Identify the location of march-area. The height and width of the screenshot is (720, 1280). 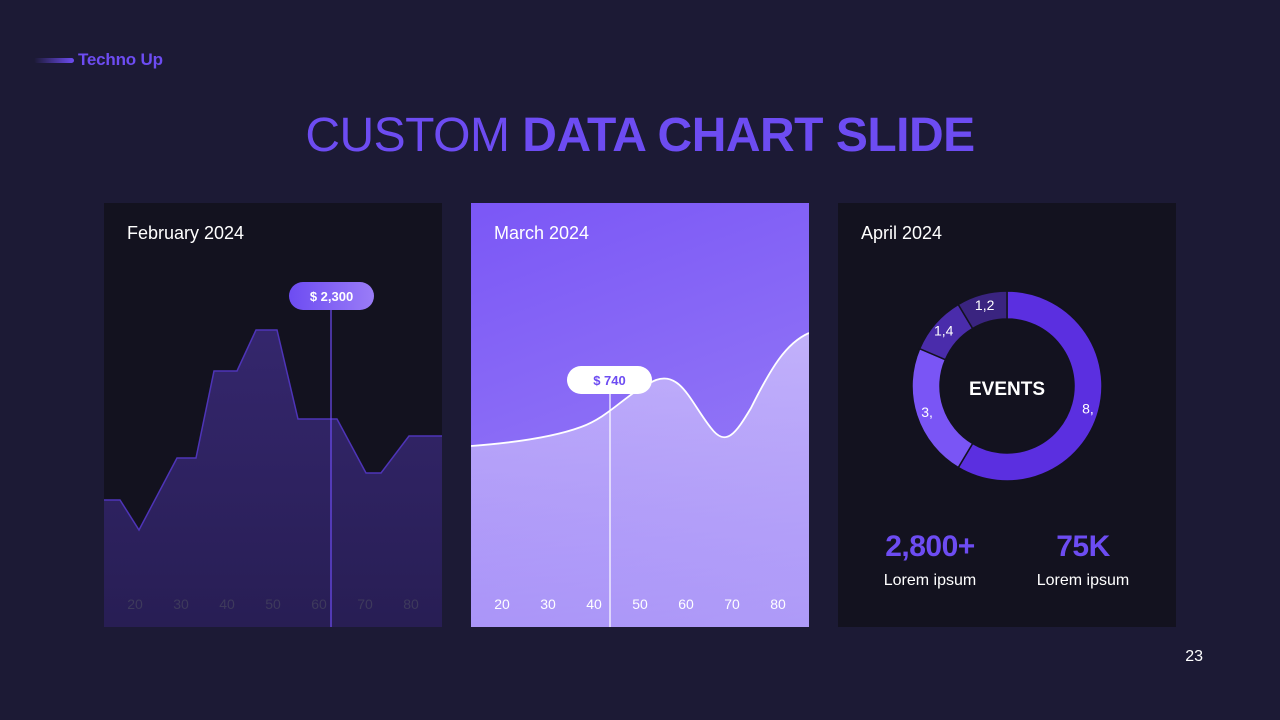
(640, 480).